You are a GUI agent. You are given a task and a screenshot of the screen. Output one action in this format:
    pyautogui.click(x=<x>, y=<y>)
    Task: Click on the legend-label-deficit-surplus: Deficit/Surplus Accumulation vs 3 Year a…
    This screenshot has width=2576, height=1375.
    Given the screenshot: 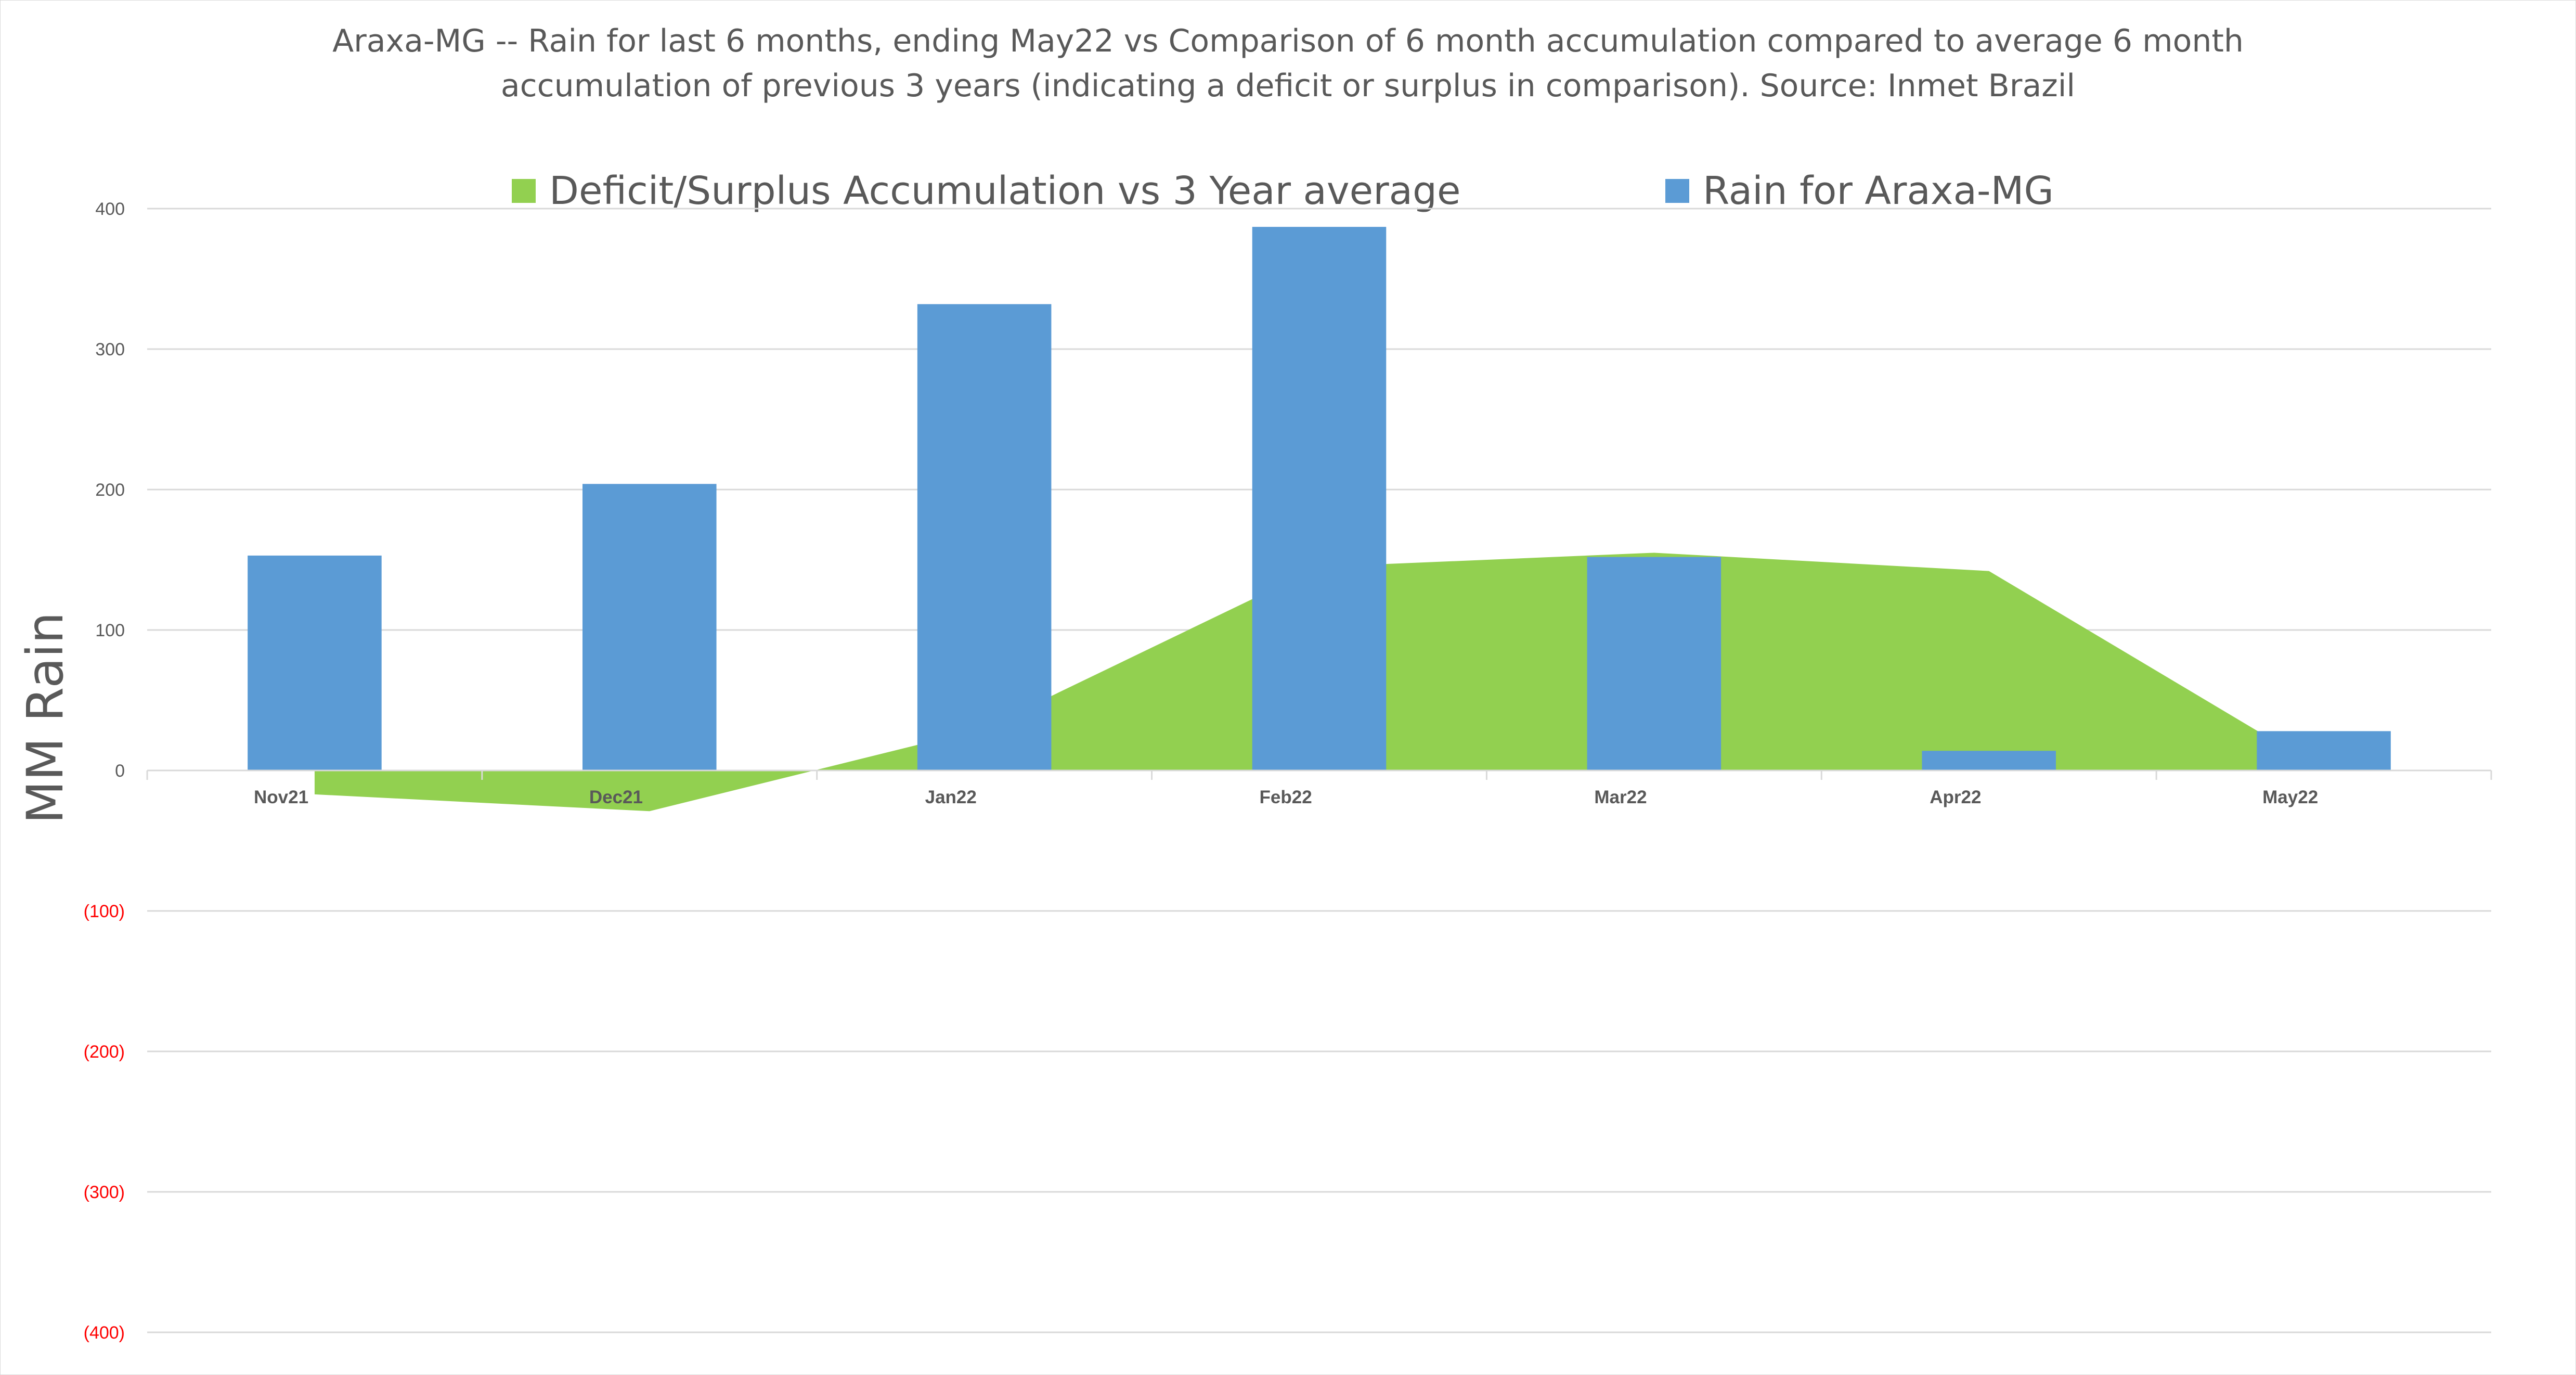 What is the action you would take?
    pyautogui.click(x=1005, y=191)
    